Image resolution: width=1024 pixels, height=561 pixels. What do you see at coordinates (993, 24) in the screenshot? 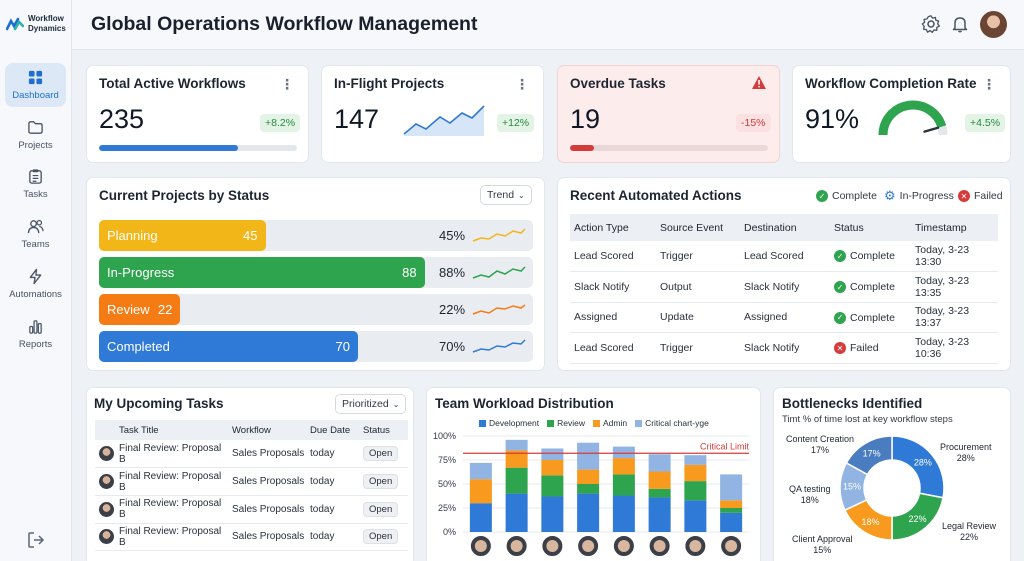
I see `user-avatar` at bounding box center [993, 24].